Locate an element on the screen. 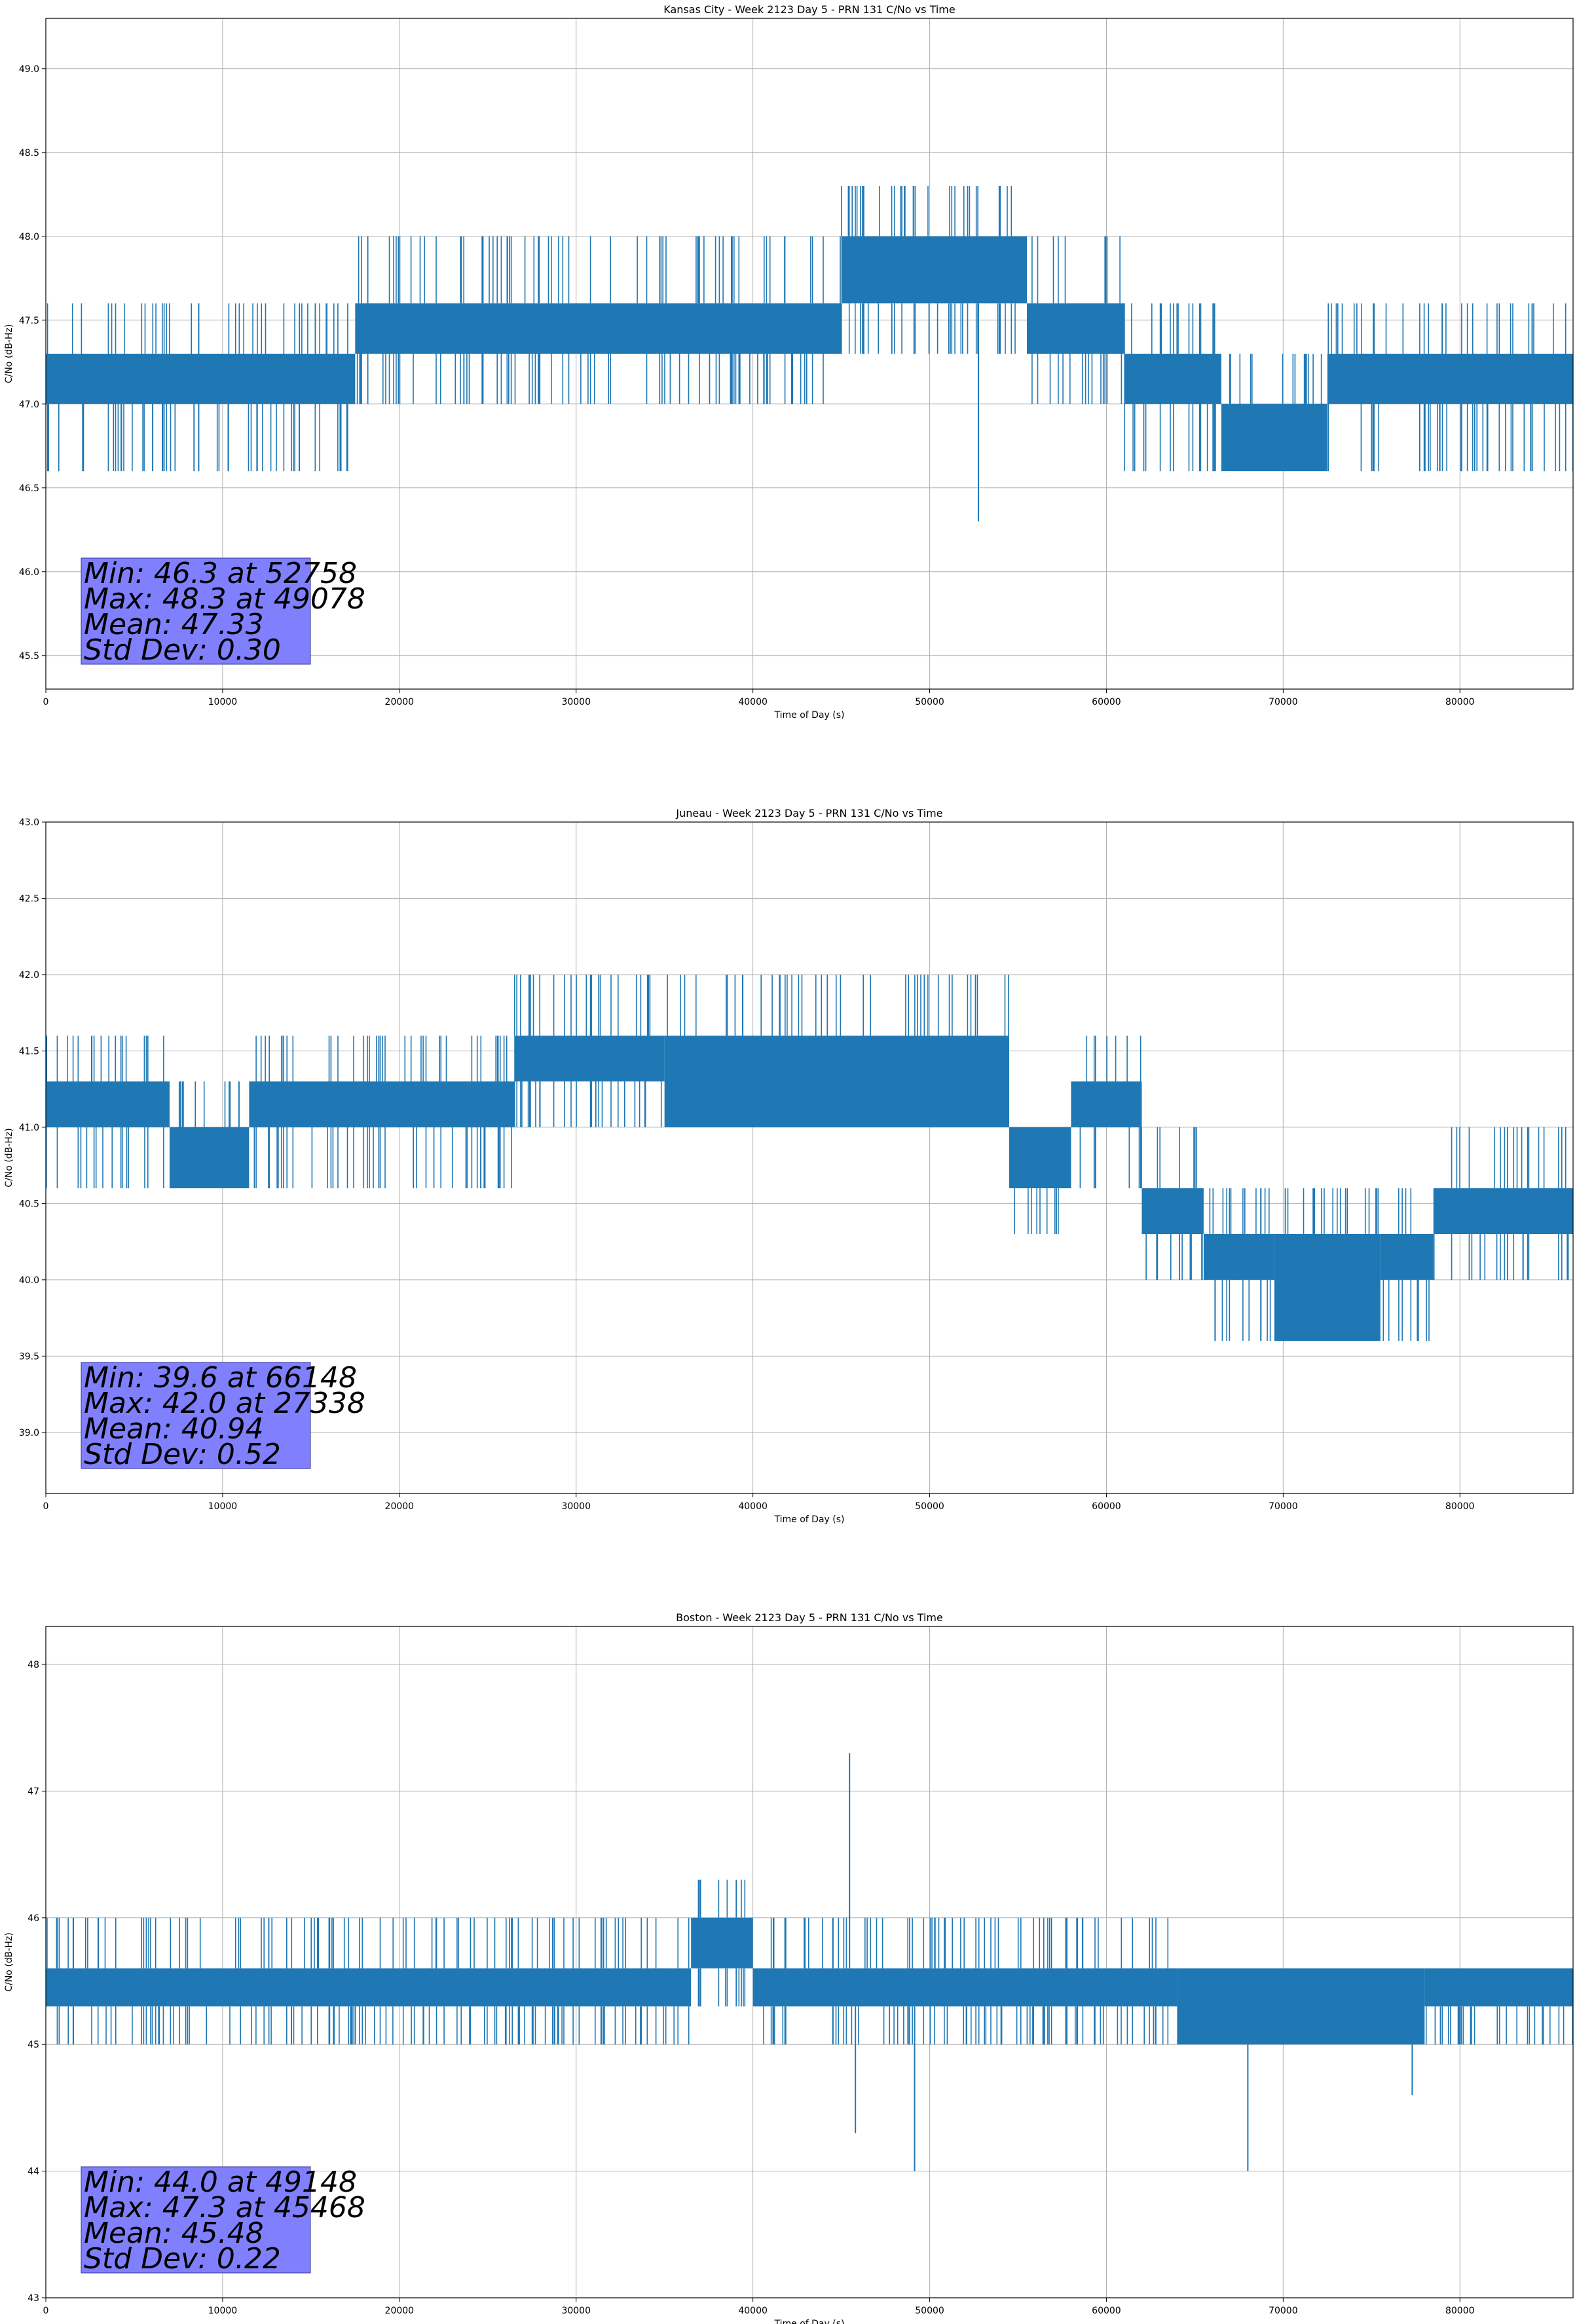 The image size is (1577, 2324). y-tick-label: 45 is located at coordinates (33, 2045).